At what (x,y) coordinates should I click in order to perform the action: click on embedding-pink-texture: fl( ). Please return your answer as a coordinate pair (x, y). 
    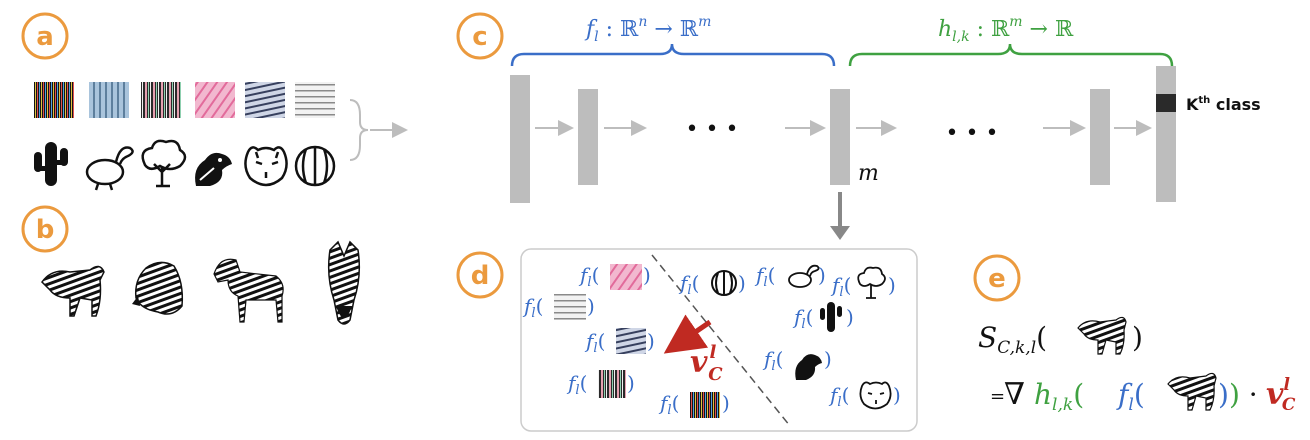
    Looking at the image, I should click on (614, 276).